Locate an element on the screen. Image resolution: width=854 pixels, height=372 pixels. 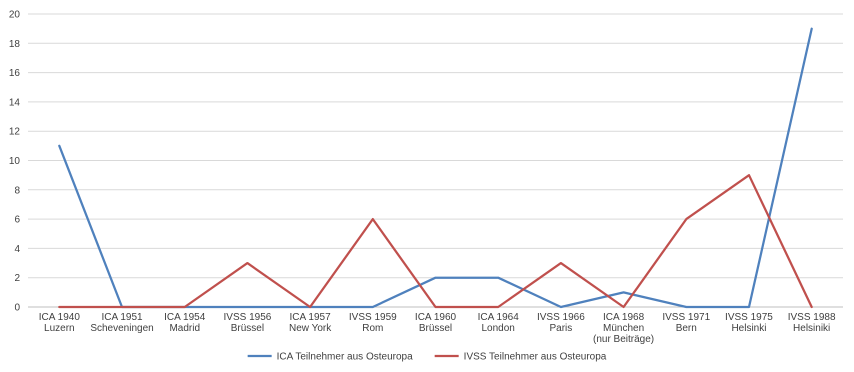
legend-label-0: ICA Teilnehmer aus Osteuropa is located at coordinates (345, 357).